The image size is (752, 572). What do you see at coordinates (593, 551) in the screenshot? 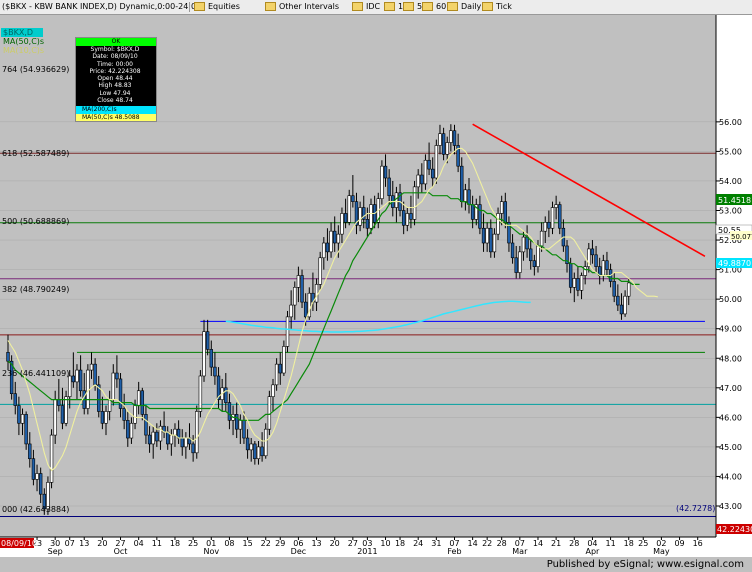
I see `x-month-label: Apr` at bounding box center [593, 551].